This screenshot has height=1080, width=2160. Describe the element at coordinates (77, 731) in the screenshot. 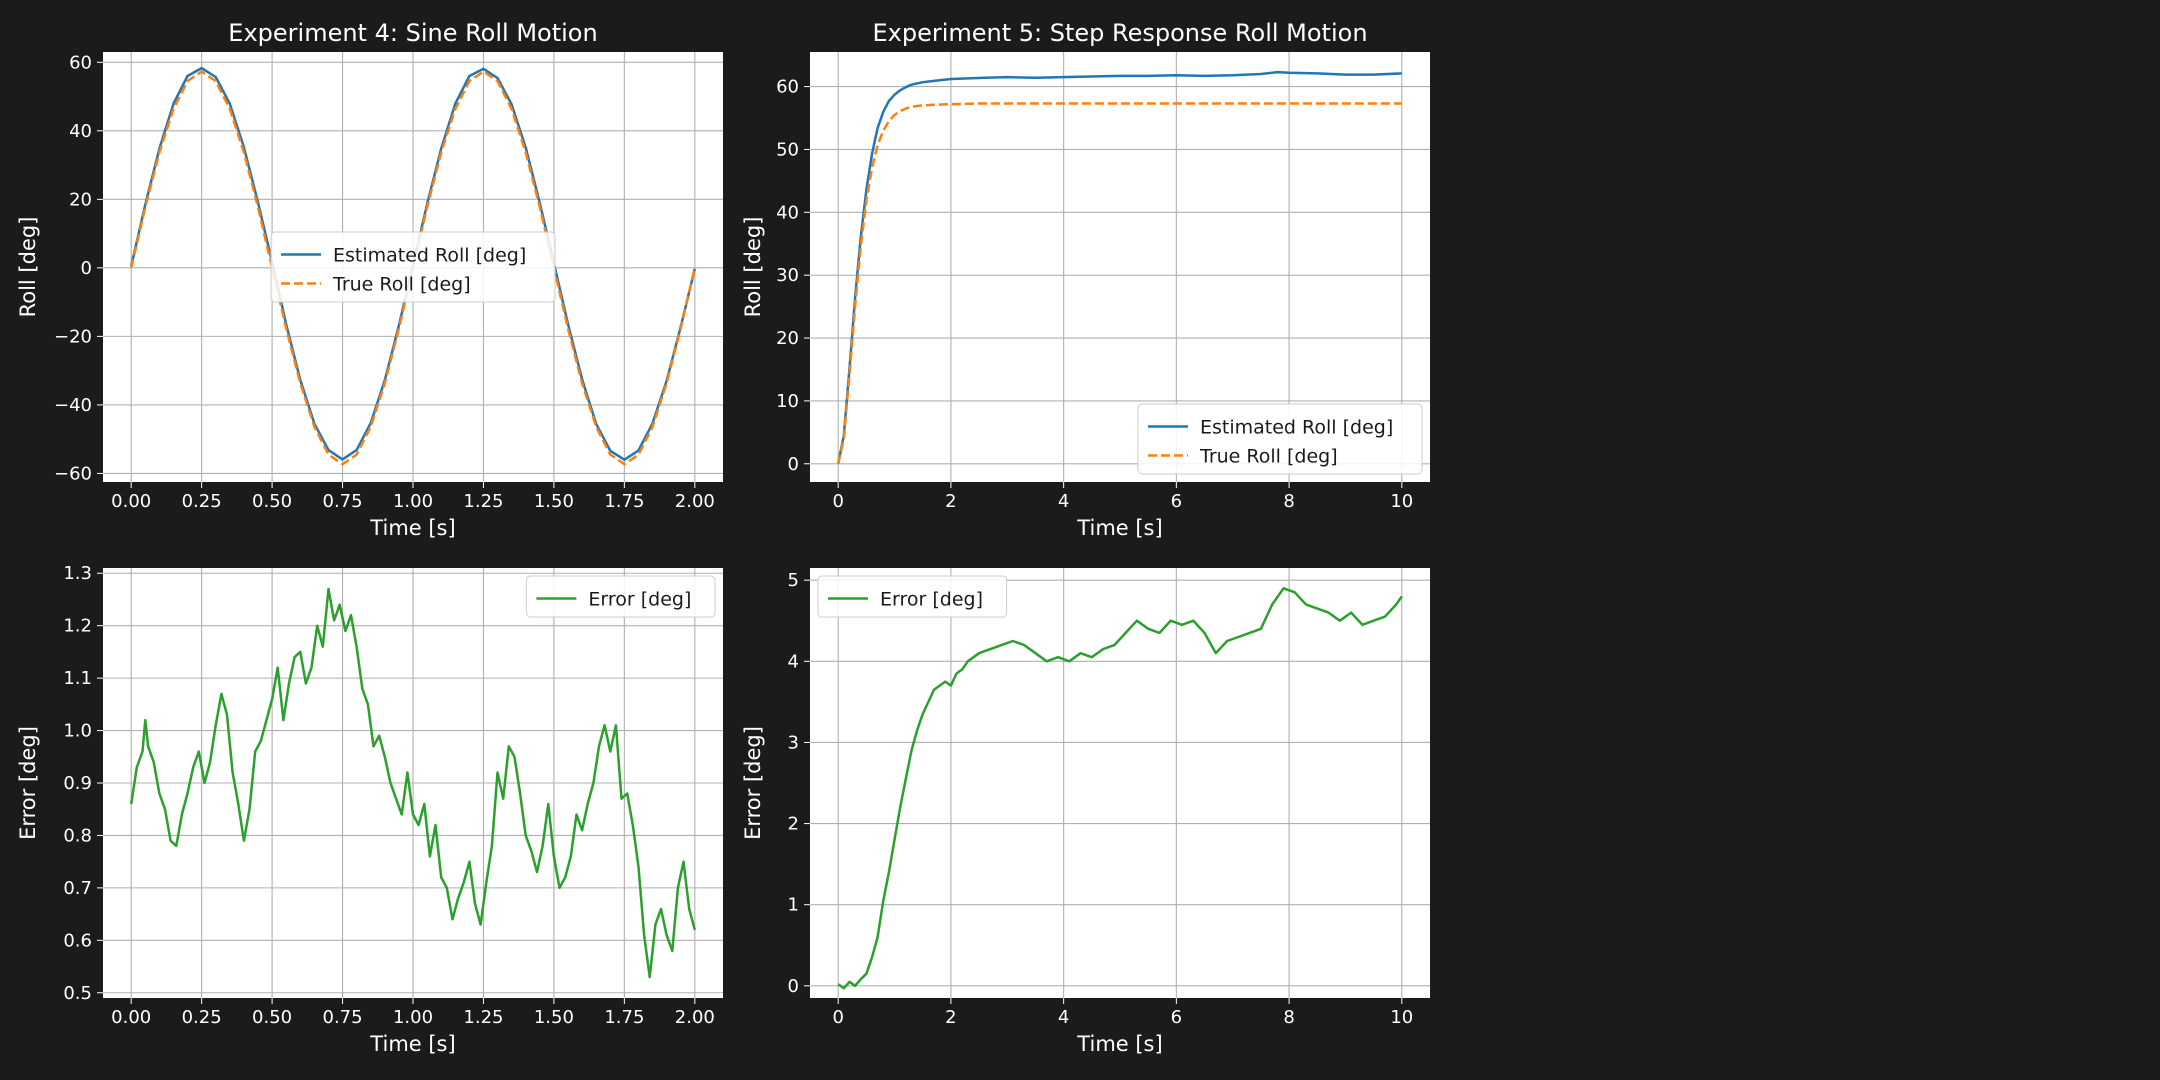

I see `y-tick-label: 1.0` at that location.